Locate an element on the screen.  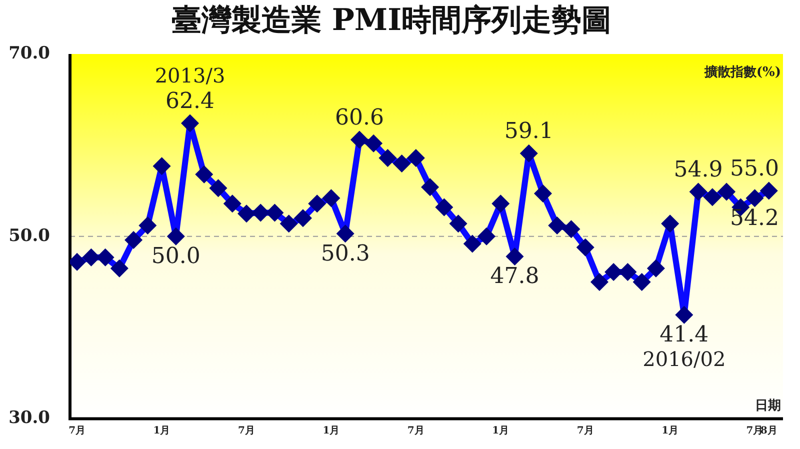
data-label: 55.0 is located at coordinates (754, 169).